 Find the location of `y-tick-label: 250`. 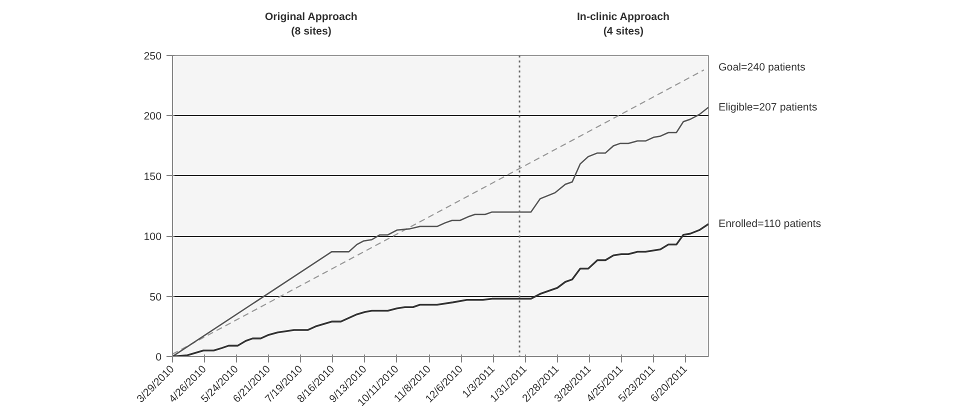

y-tick-label: 250 is located at coordinates (153, 56).